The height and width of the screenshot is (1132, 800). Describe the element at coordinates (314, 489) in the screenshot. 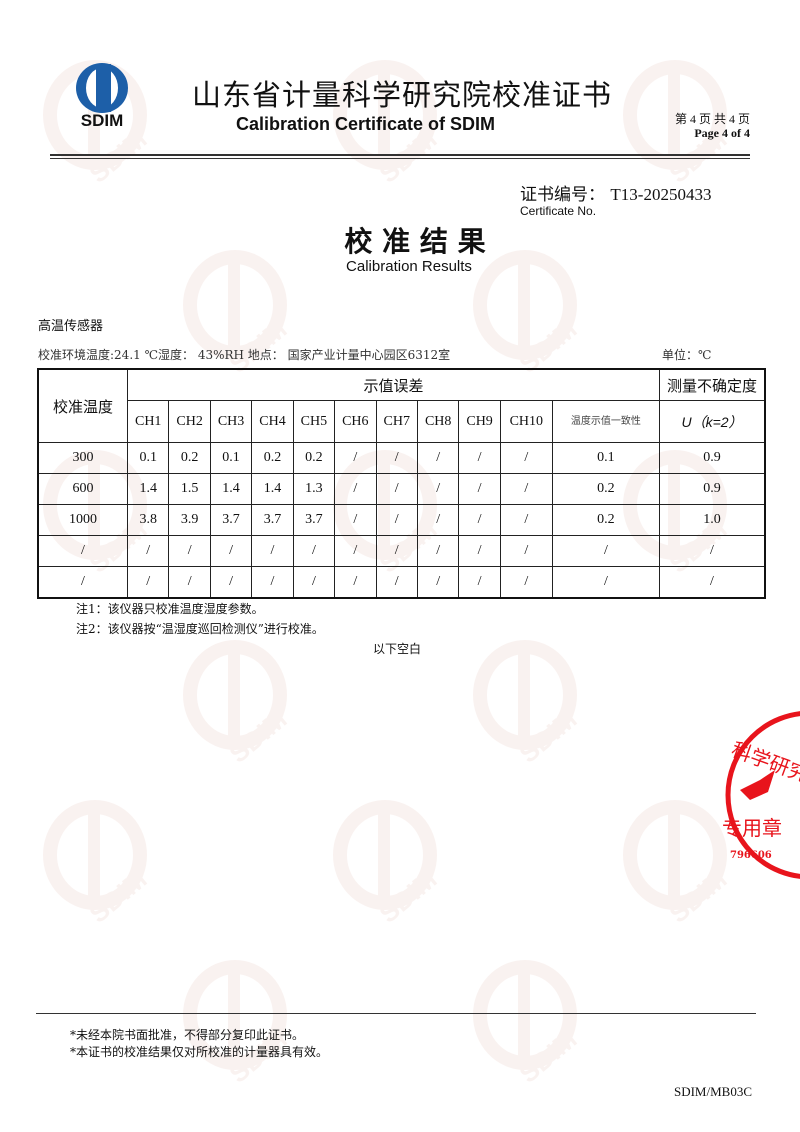

I see `table-cell: 1.3` at that location.